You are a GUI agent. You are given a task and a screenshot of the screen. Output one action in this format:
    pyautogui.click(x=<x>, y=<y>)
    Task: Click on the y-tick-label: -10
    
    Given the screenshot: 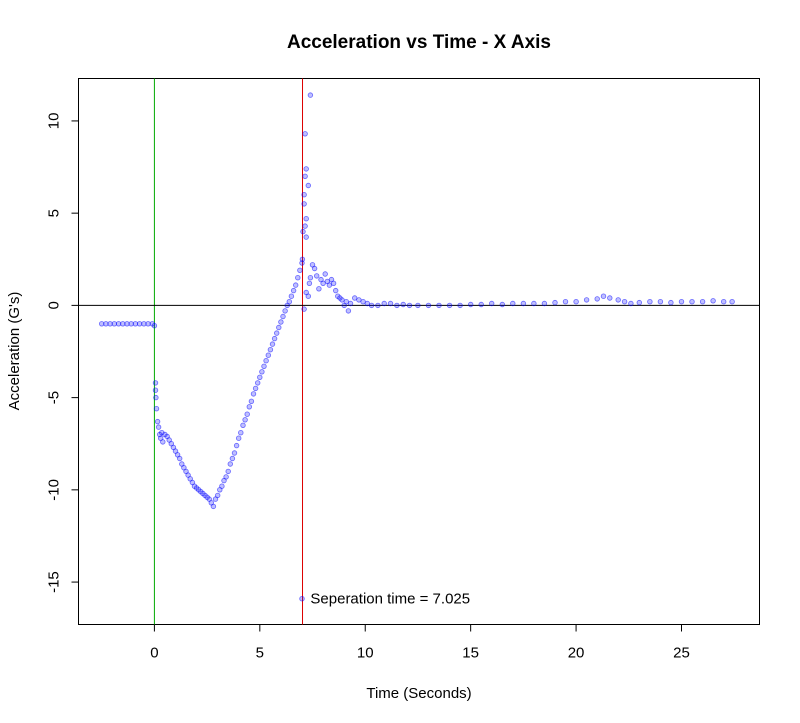 What is the action you would take?
    pyautogui.click(x=54, y=490)
    